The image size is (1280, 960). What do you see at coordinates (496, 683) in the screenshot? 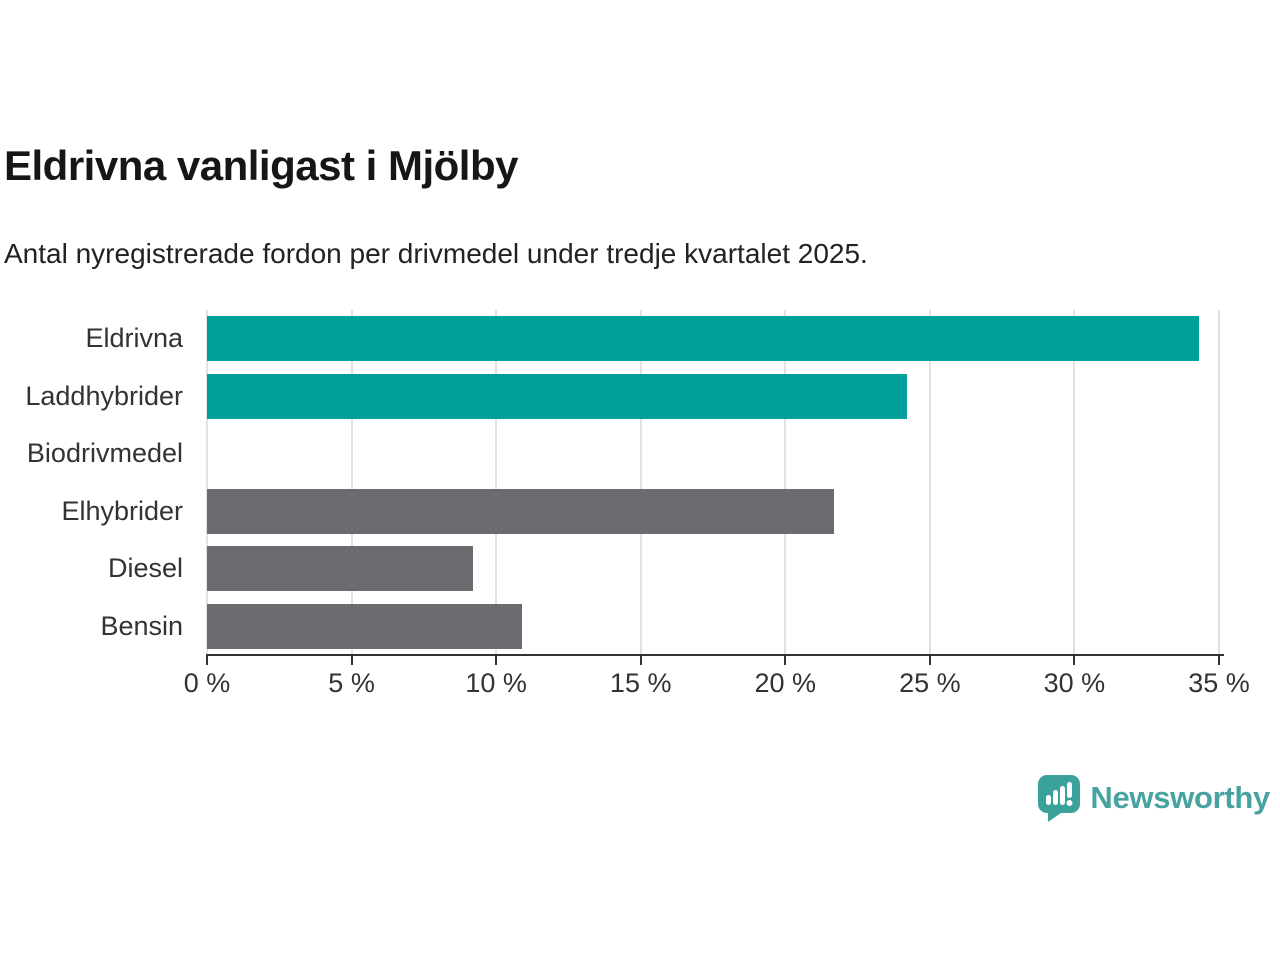
I see `tick-label-10: 10 %` at bounding box center [496, 683].